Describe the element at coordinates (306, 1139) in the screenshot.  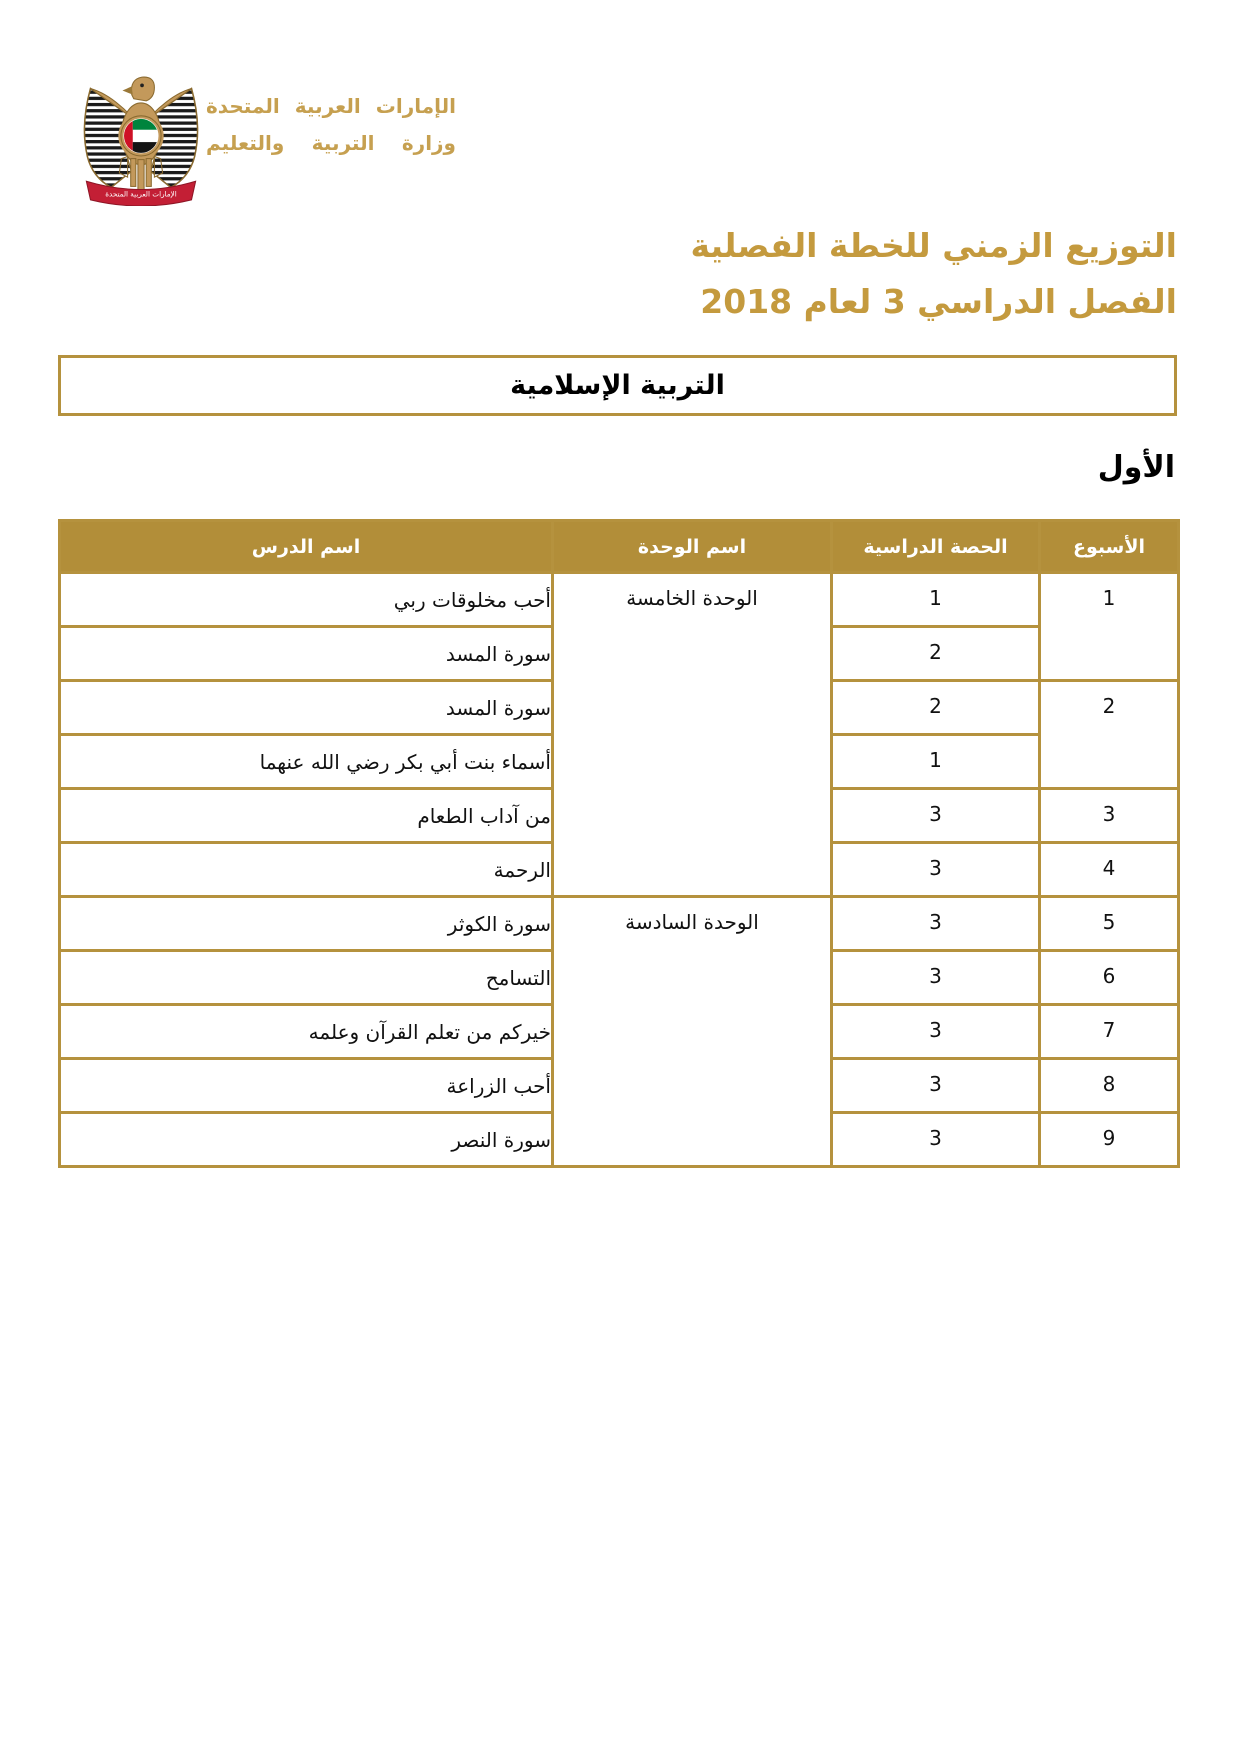
I see `lesson-cell: سورة النصر` at that location.